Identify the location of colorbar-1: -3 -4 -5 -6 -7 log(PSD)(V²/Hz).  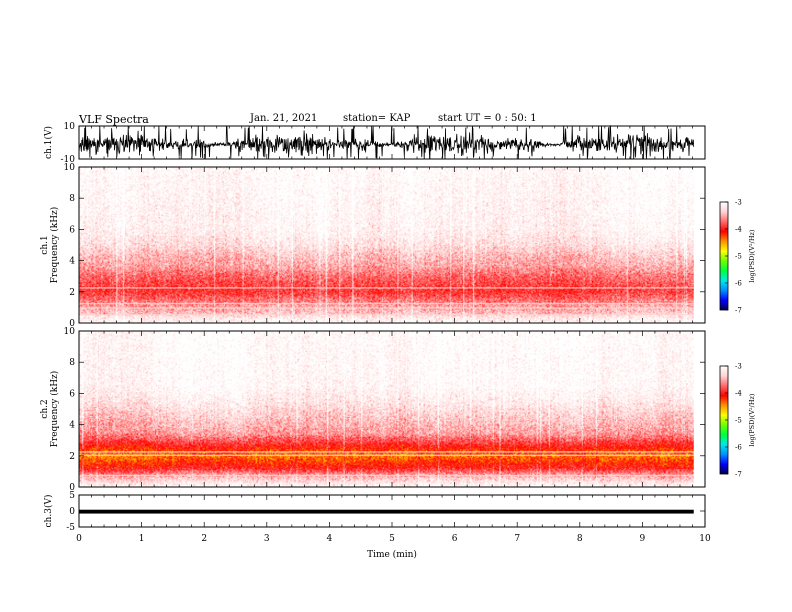
(737, 257).